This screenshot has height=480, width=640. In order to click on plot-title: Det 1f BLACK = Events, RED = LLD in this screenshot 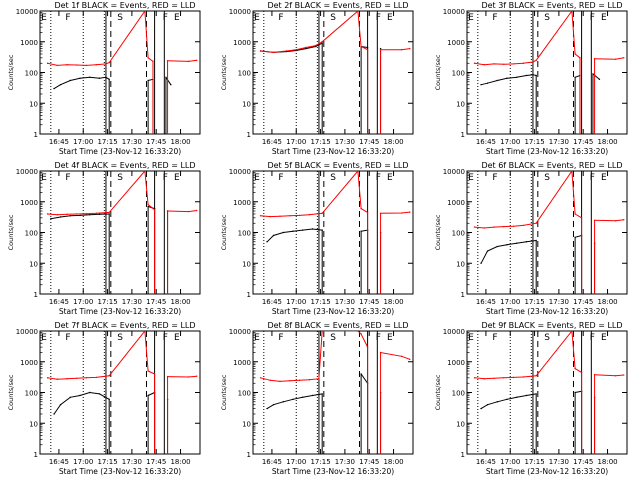, I will do `click(124, 5)`.